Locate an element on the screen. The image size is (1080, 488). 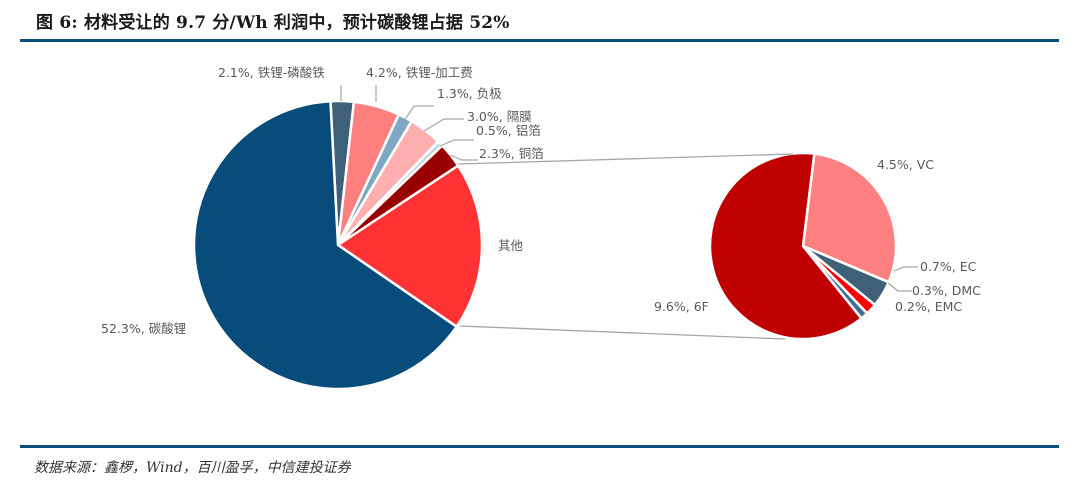
bottom-rule is located at coordinates (539, 446).